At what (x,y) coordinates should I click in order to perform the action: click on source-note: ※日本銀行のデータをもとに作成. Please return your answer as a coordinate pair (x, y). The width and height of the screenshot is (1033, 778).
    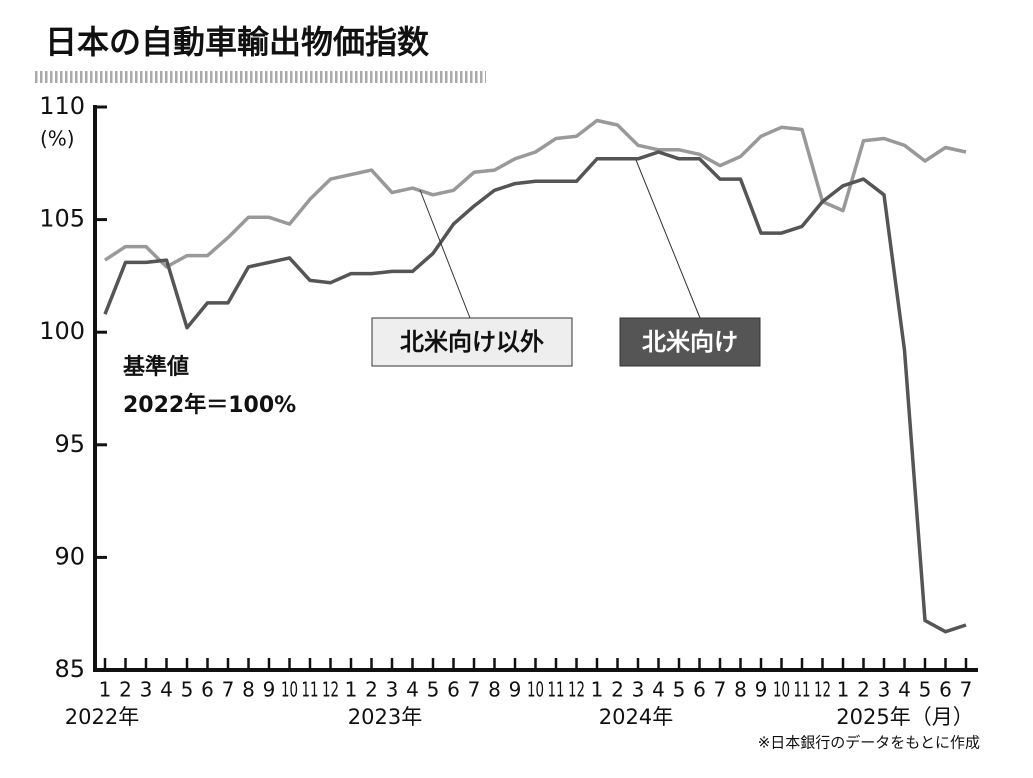
    Looking at the image, I should click on (869, 743).